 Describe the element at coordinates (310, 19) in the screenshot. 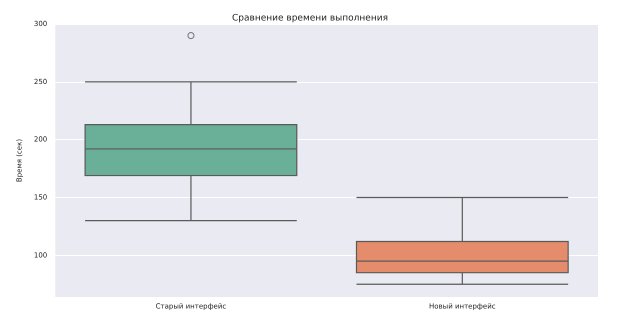

I see `chart-title: Сравнение времени выполнения` at that location.